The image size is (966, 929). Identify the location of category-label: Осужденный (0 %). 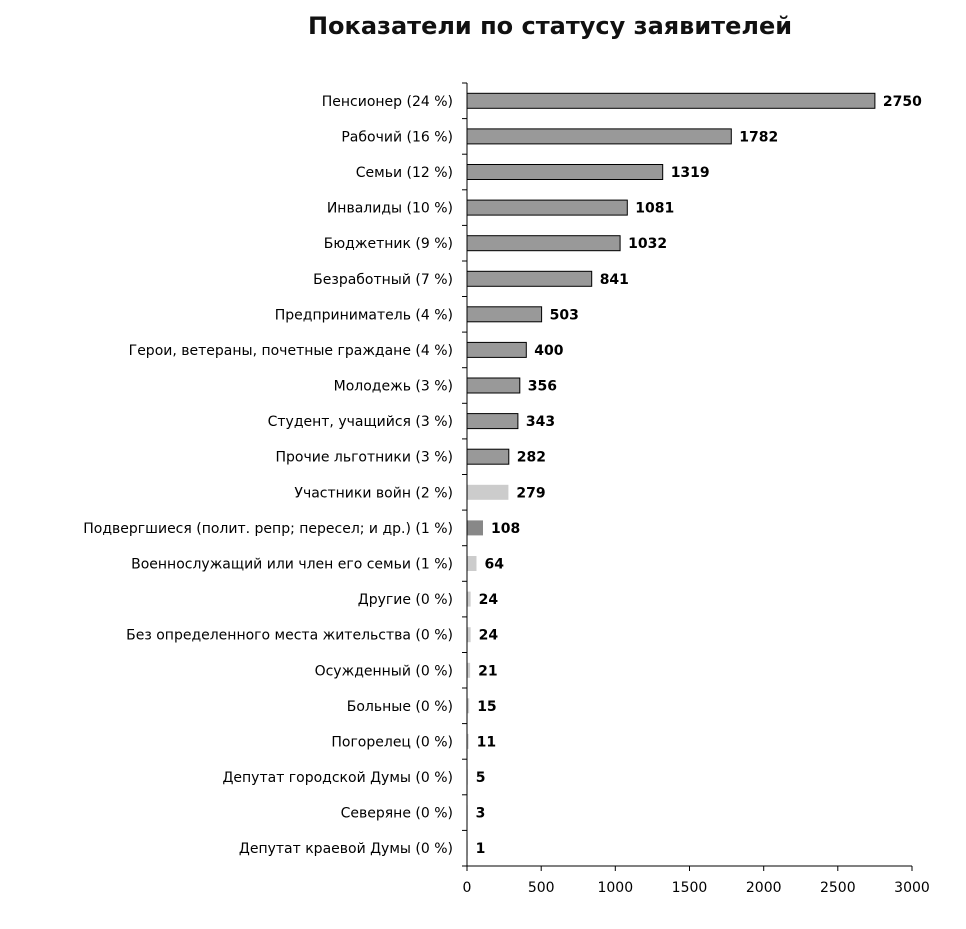
(384, 671).